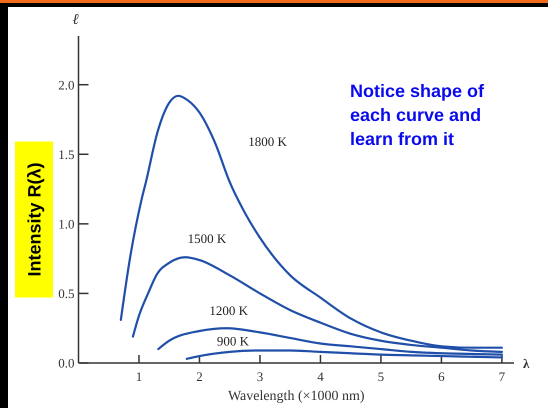 This screenshot has height=408, width=548. What do you see at coordinates (66, 154) in the screenshot?
I see `y-tick-label: 1.5` at bounding box center [66, 154].